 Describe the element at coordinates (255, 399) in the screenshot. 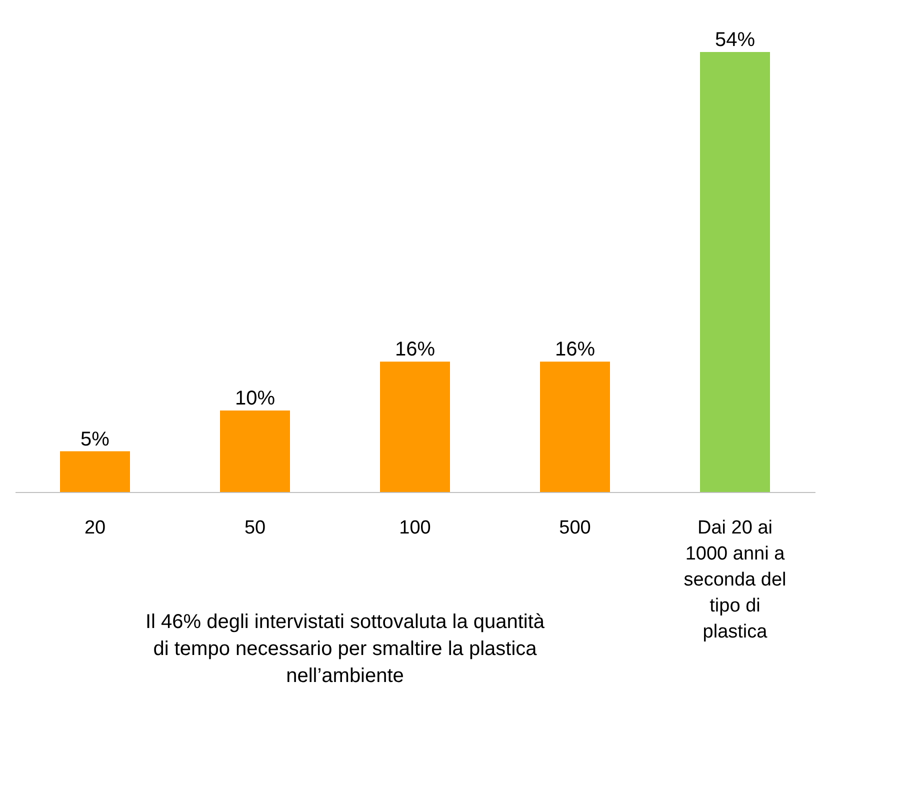

I see `data-label: 10%` at that location.